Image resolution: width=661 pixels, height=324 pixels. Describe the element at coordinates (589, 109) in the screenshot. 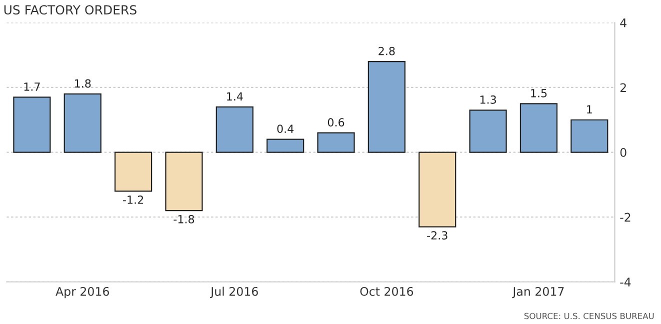

I see `data-label: 1` at that location.